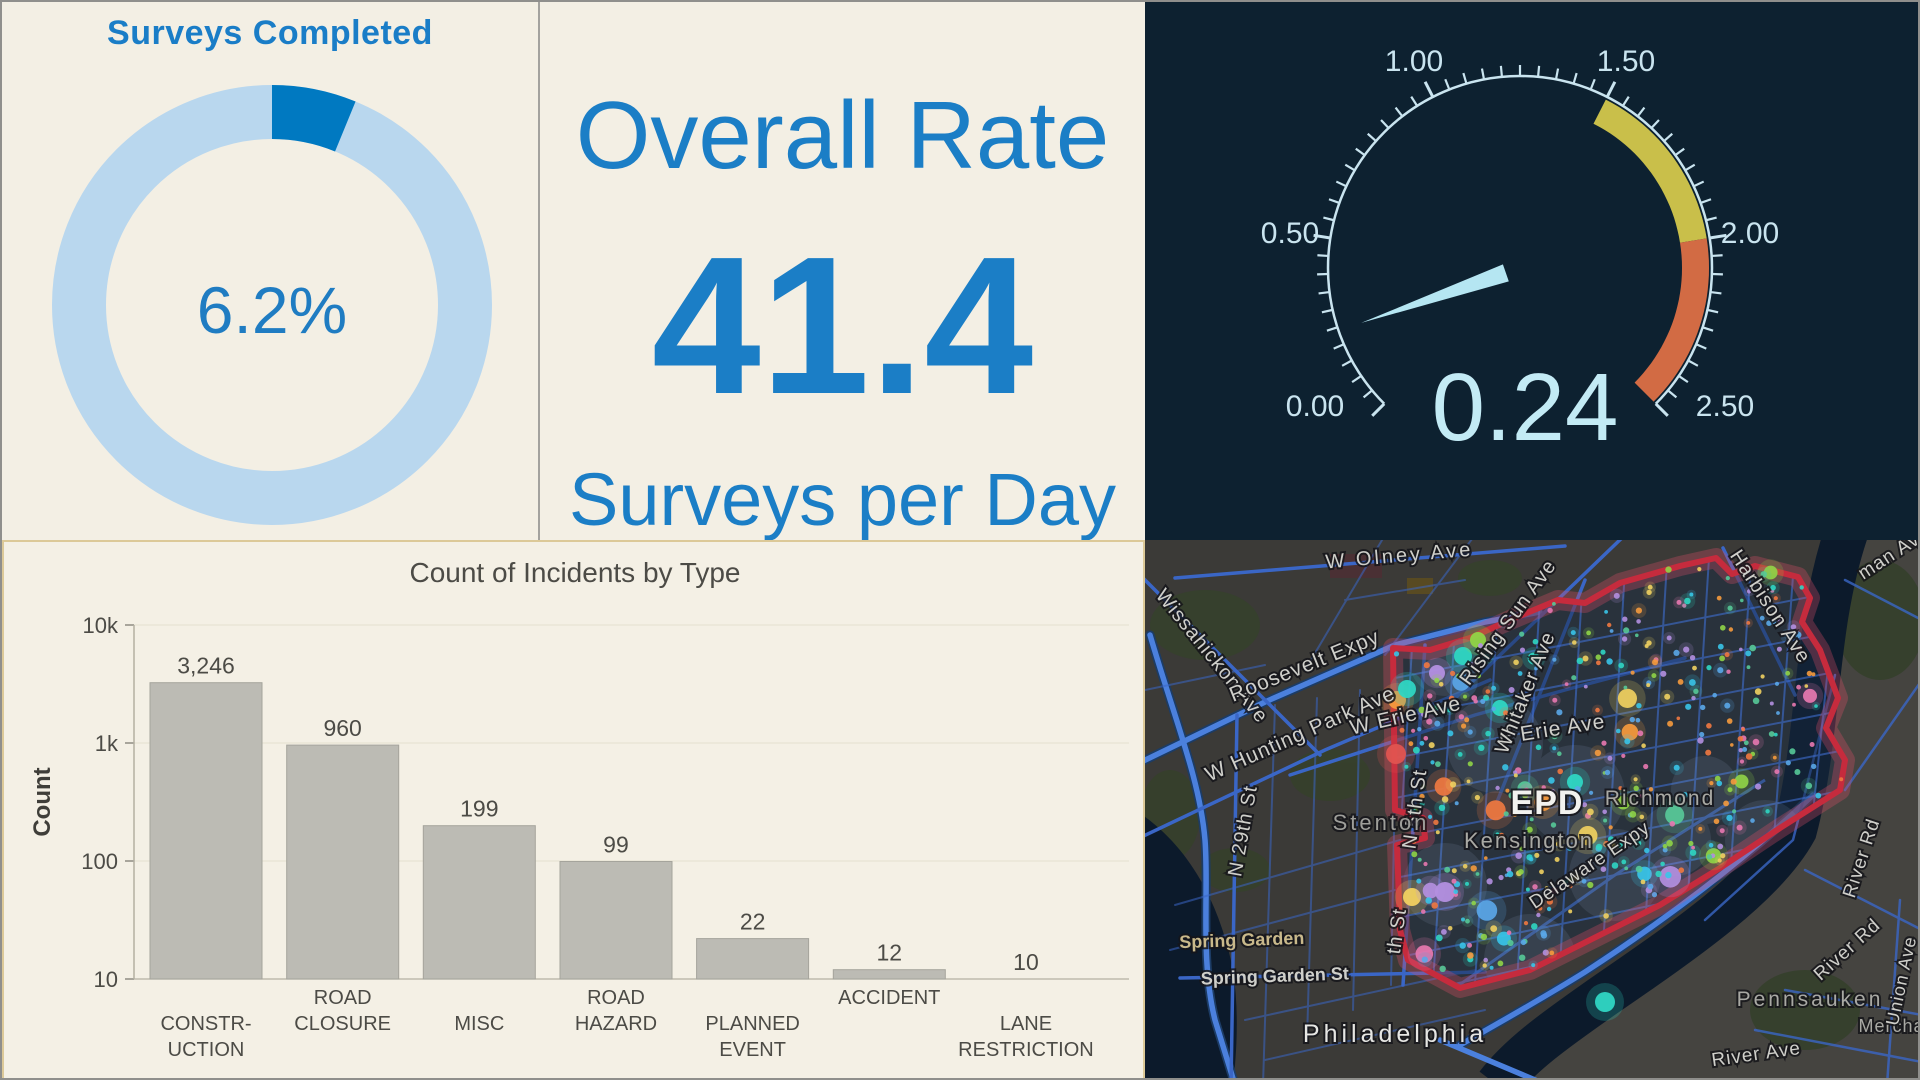  What do you see at coordinates (270, 33) in the screenshot?
I see `surveys-completed-title: Surveys Completed` at bounding box center [270, 33].